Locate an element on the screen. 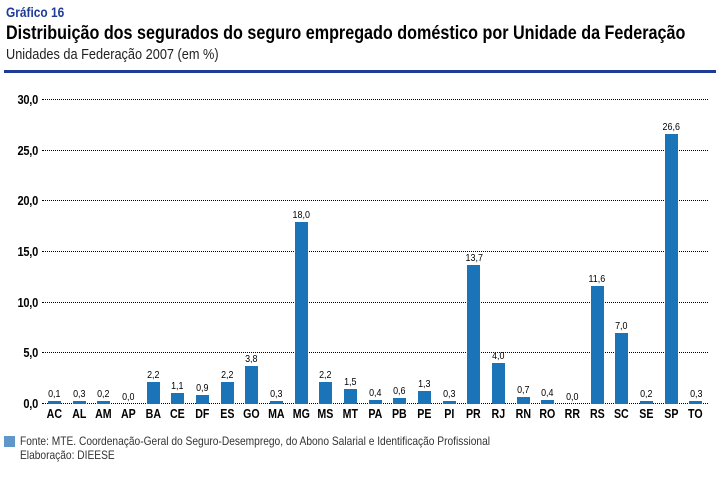  bar-column: 4,0 RJ is located at coordinates (498, 260).